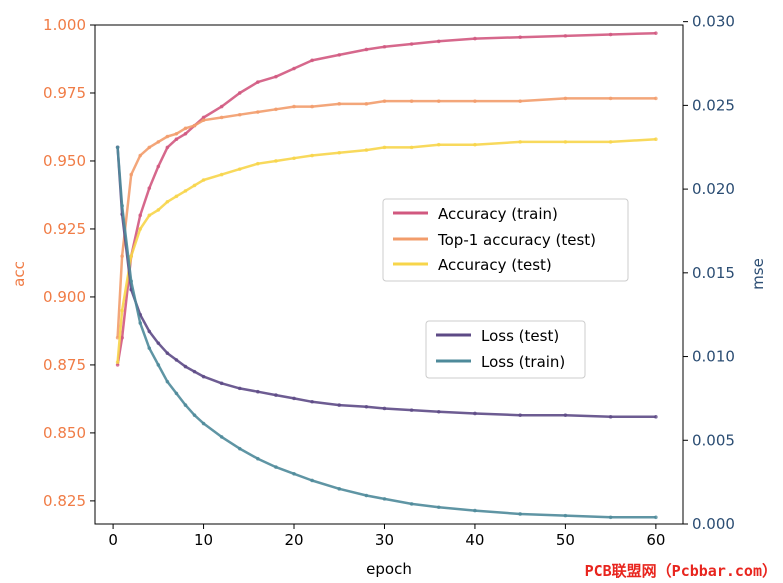 Image resolution: width=783 pixels, height=583 pixels. What do you see at coordinates (713, 189) in the screenshot?
I see `y-right-tick-label: 0.020` at bounding box center [713, 189].